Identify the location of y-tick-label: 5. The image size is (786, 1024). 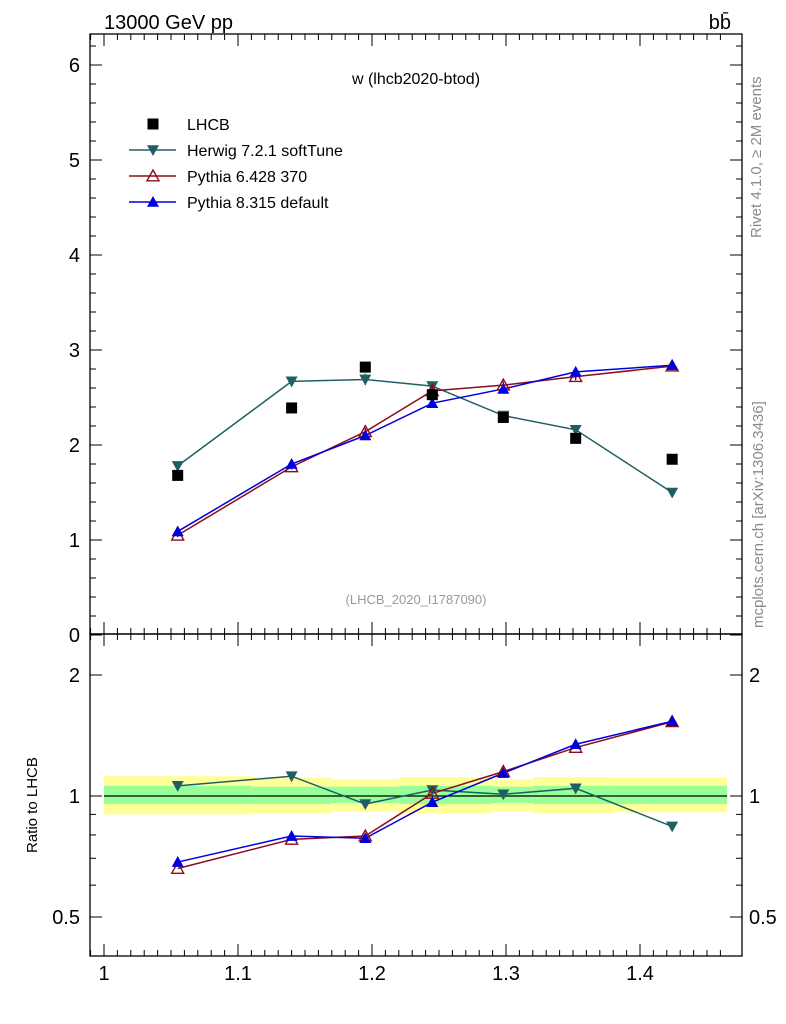
(74, 161).